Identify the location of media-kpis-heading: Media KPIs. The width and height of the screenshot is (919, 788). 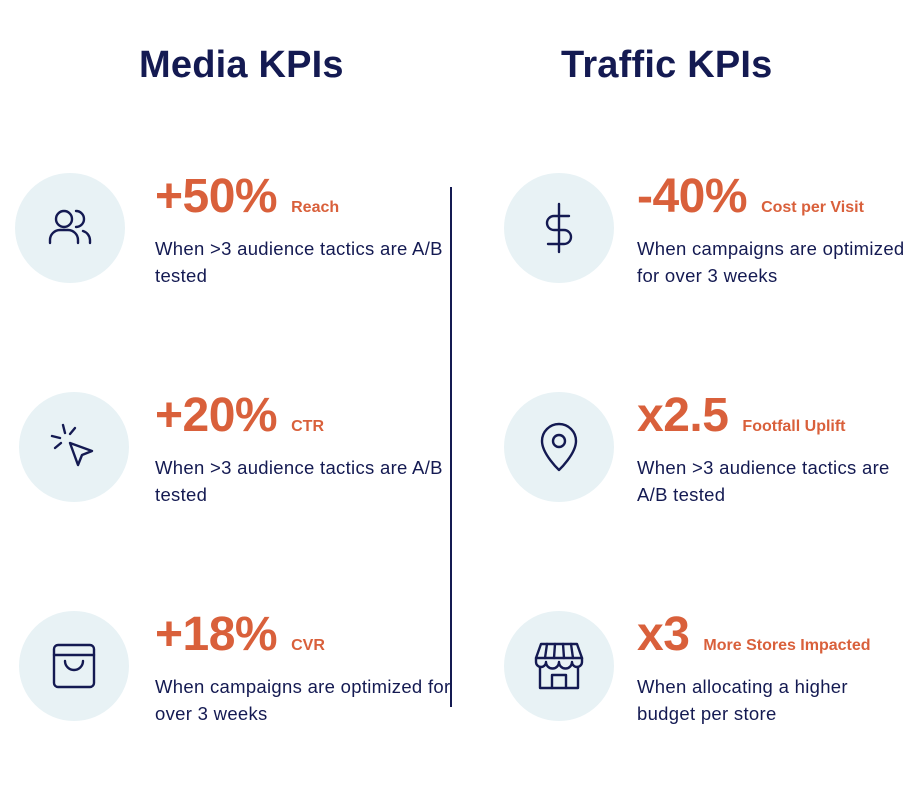
(241, 65).